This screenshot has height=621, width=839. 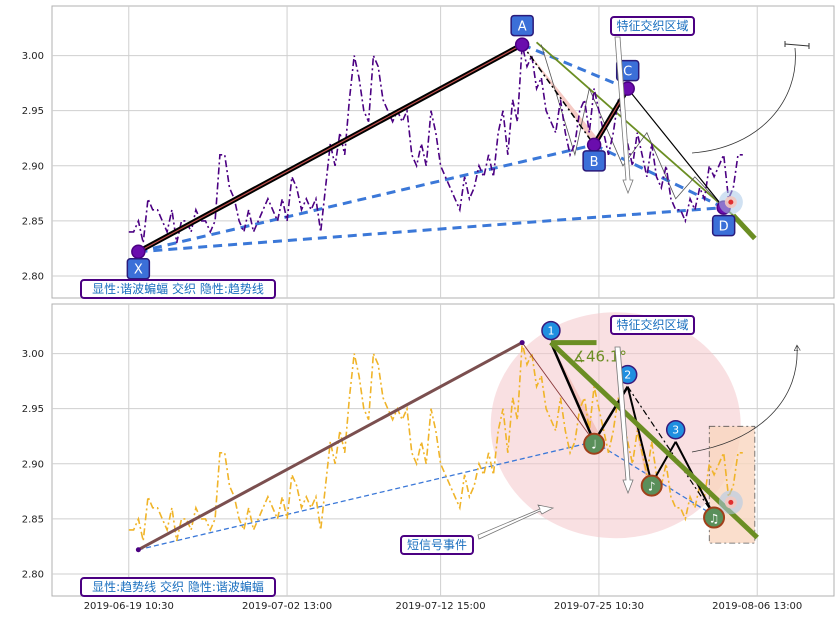 What do you see at coordinates (757, 606) in the screenshot?
I see `x-tick-label: 2019-08-06 13:00` at bounding box center [757, 606].